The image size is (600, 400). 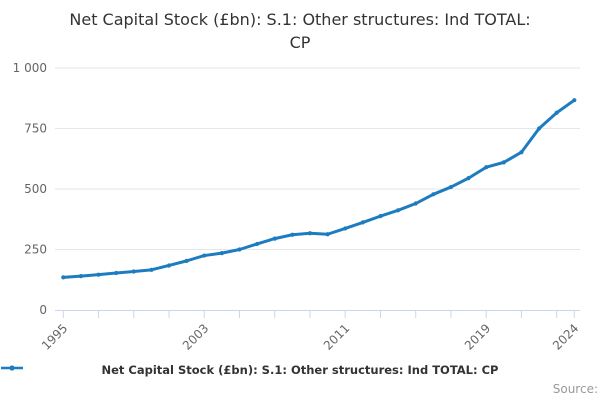 What do you see at coordinates (300, 42) in the screenshot?
I see `chart-title-line2: CP` at bounding box center [300, 42].